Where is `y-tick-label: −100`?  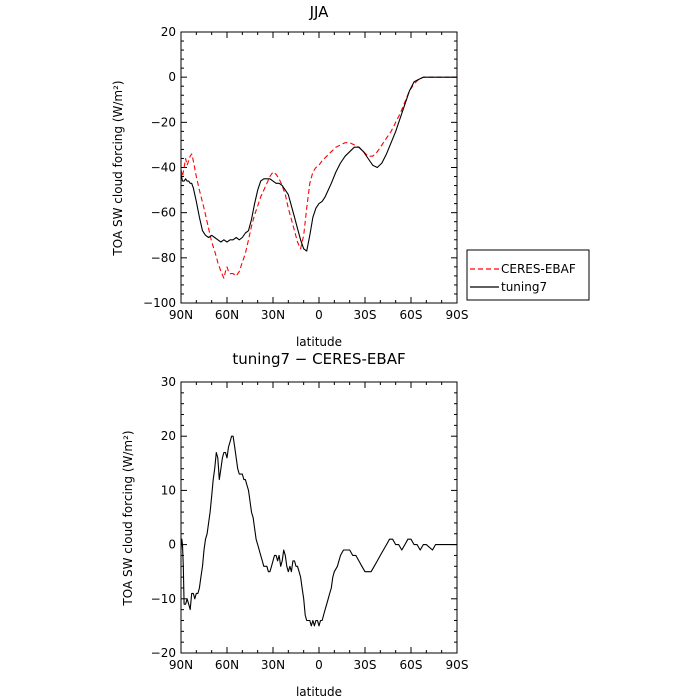
y-tick-label: −100 is located at coordinates (159, 303).